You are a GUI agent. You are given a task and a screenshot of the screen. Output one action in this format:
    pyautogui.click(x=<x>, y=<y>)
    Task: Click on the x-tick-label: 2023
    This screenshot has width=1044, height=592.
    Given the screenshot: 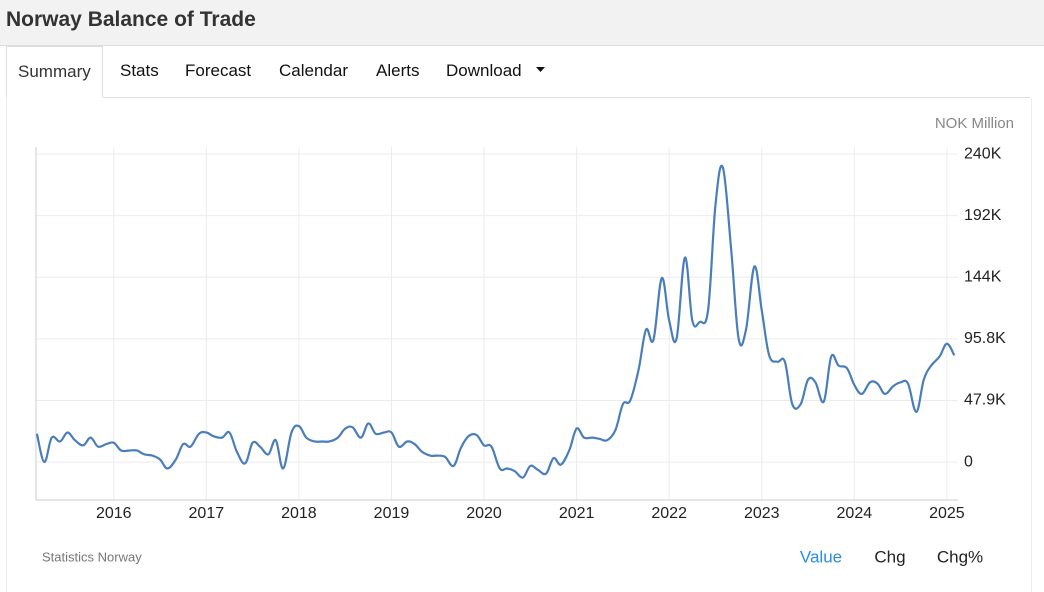 What is the action you would take?
    pyautogui.click(x=762, y=513)
    